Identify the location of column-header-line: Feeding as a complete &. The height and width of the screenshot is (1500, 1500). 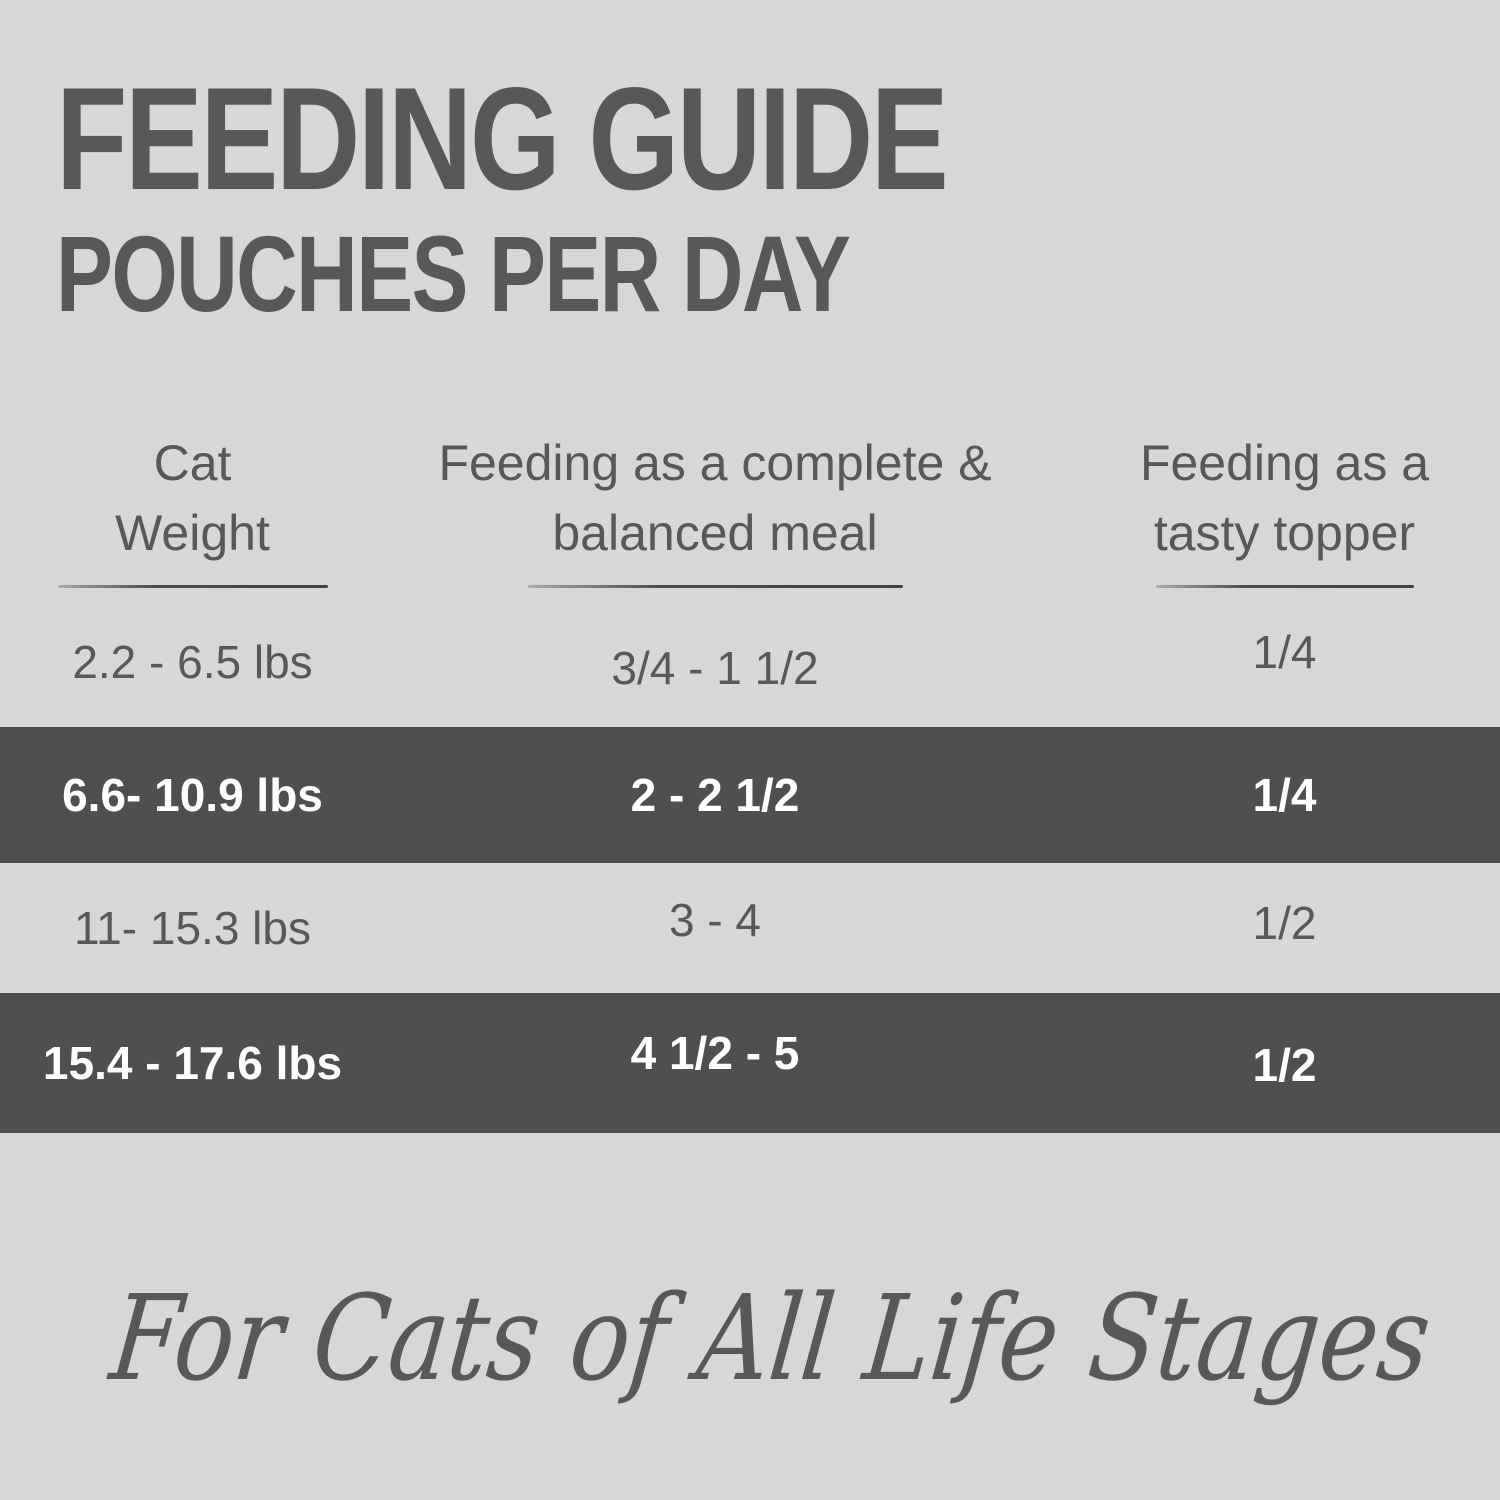
(715, 463).